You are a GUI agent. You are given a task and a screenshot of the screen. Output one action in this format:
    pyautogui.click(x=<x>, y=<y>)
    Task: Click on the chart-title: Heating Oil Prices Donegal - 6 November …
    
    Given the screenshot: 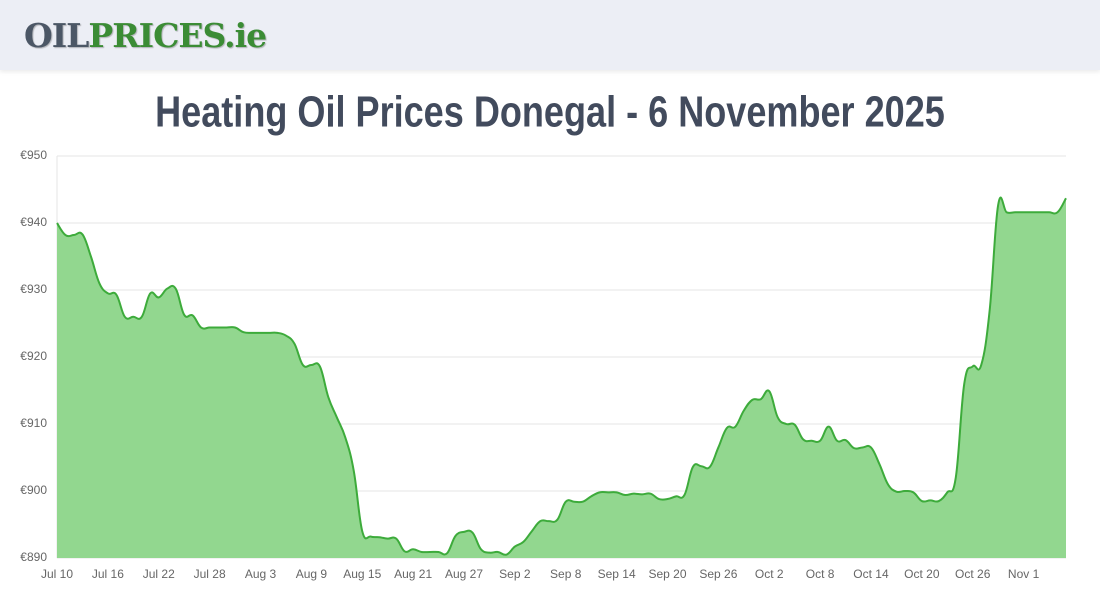 What is the action you would take?
    pyautogui.click(x=550, y=111)
    